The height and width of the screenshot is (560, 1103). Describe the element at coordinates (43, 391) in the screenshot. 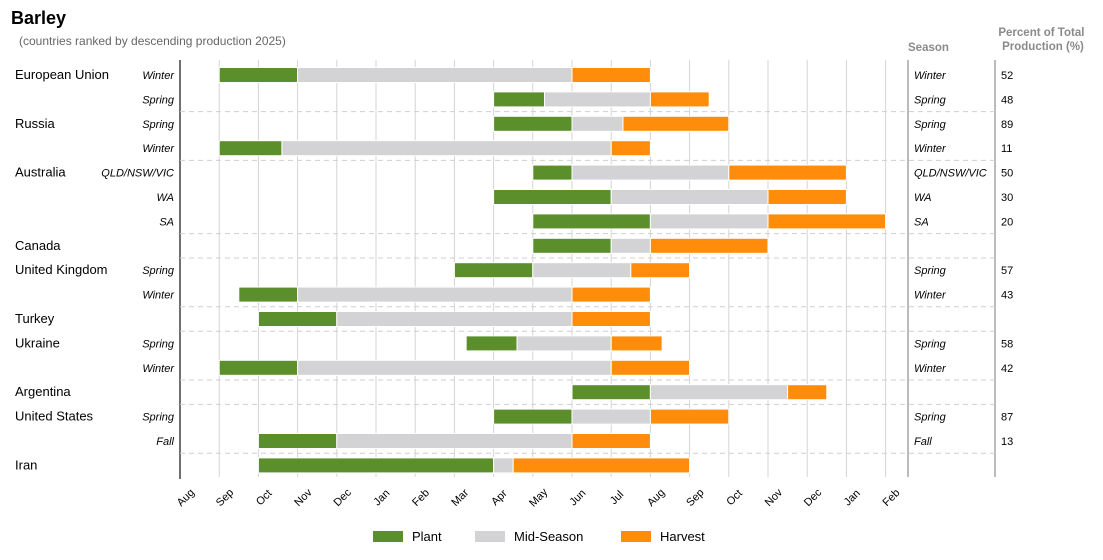

I see `country-label: Argentina` at that location.